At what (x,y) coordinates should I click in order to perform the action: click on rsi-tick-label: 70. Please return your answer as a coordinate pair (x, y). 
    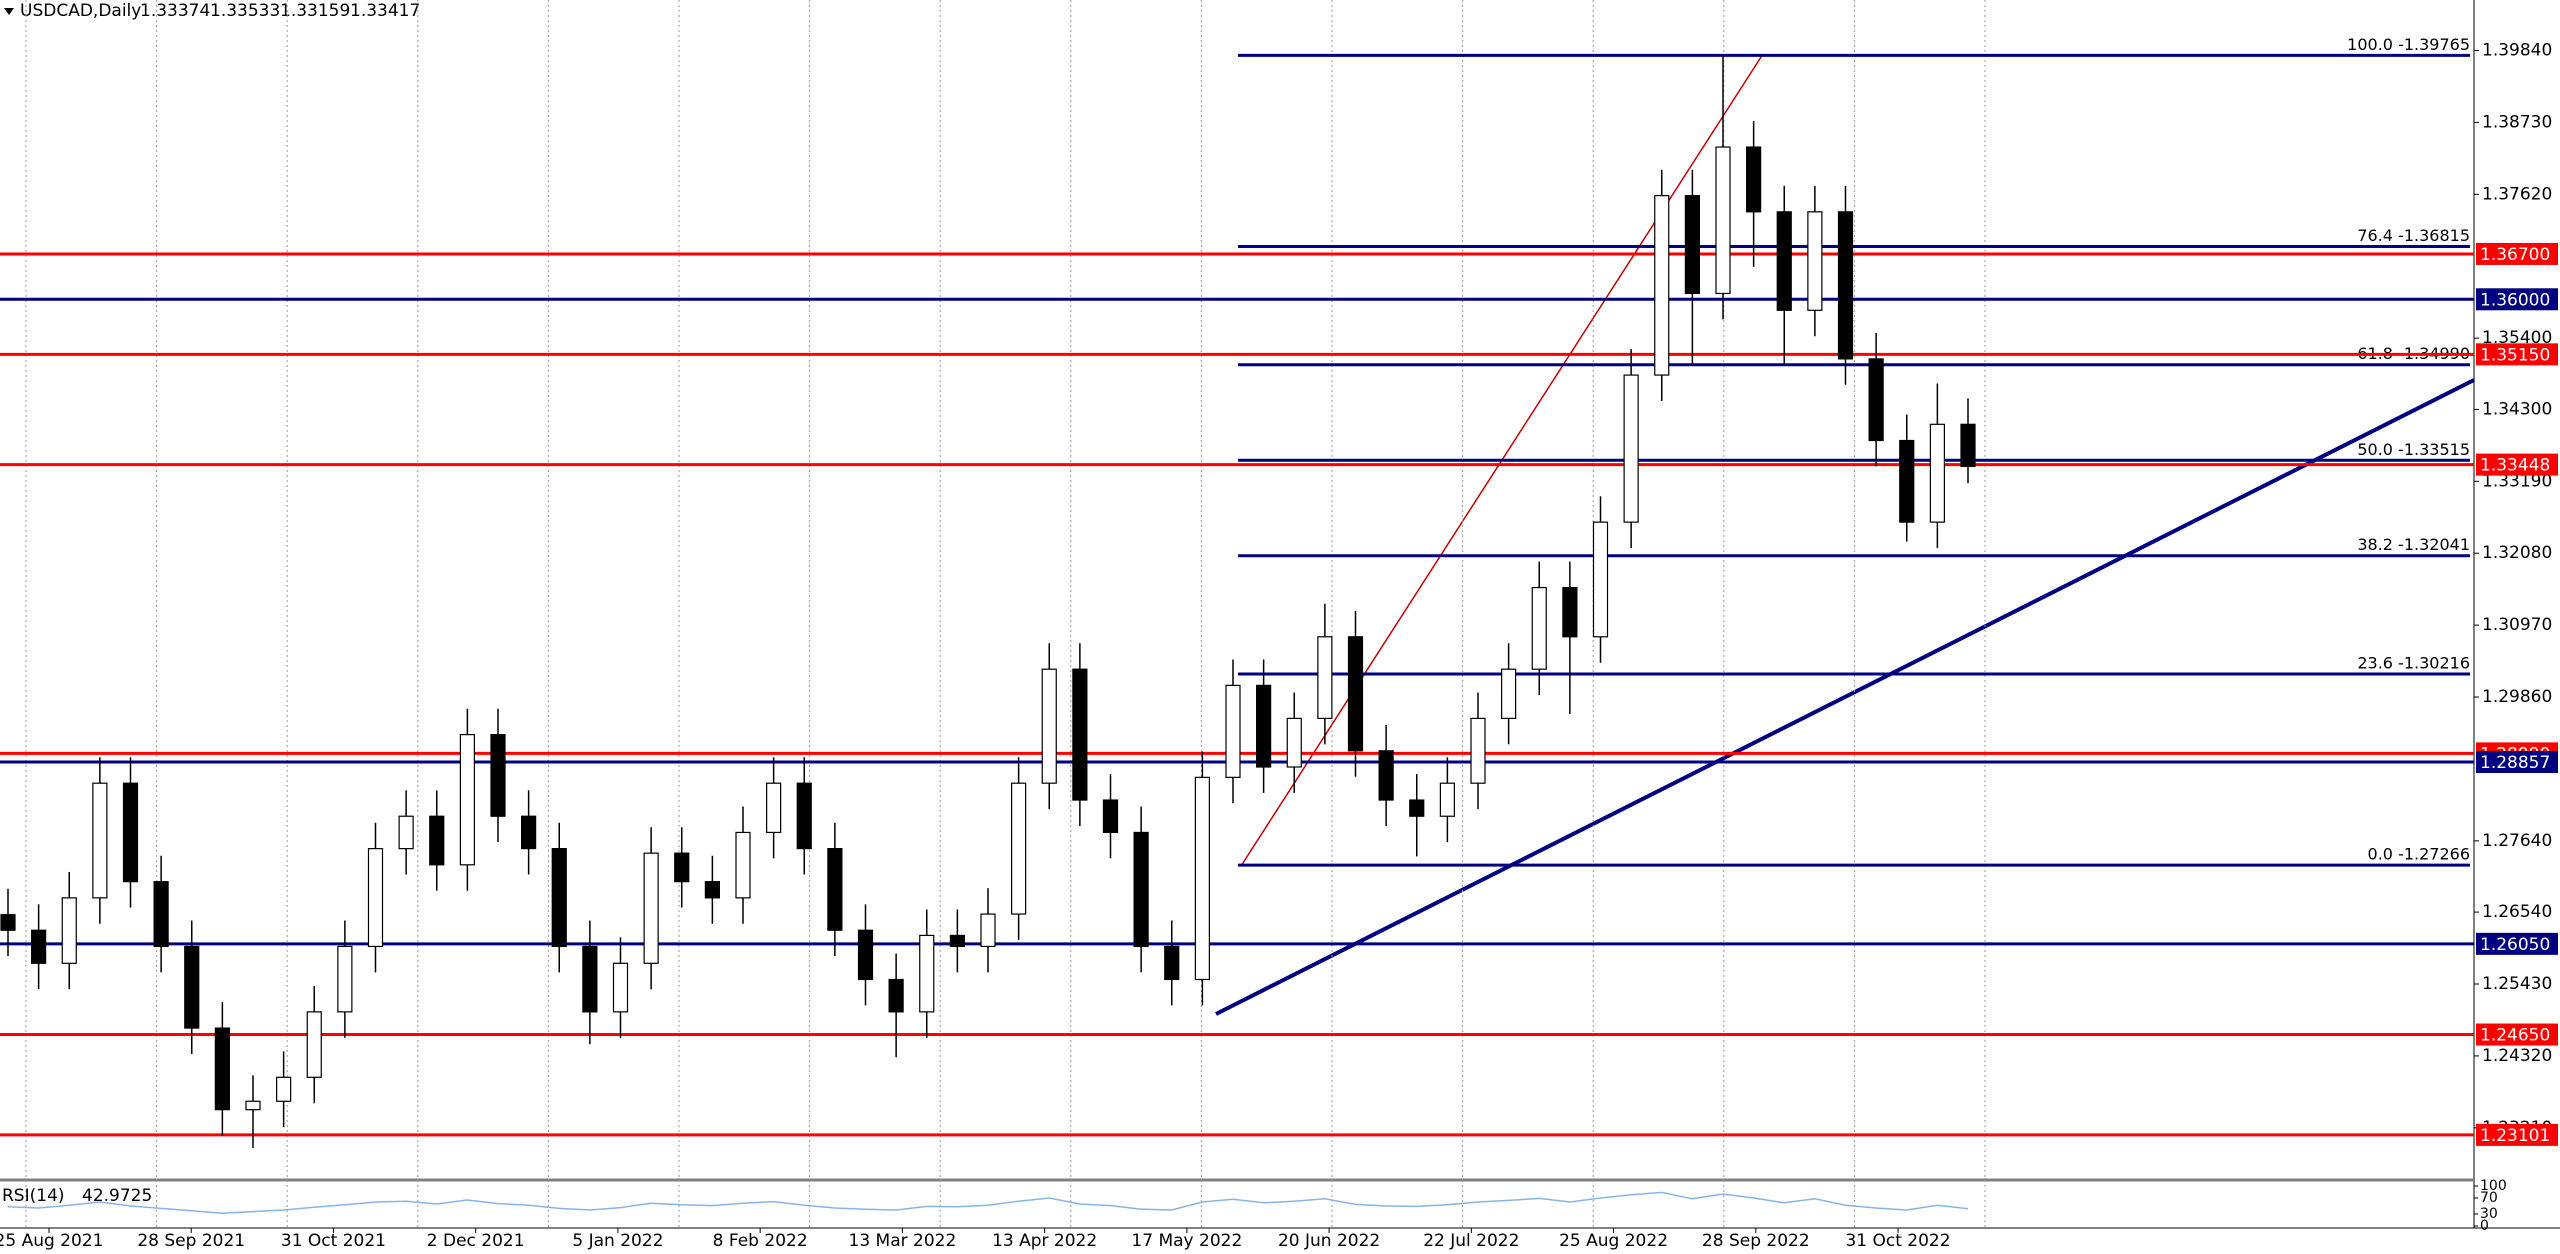
    Looking at the image, I should click on (2489, 1198).